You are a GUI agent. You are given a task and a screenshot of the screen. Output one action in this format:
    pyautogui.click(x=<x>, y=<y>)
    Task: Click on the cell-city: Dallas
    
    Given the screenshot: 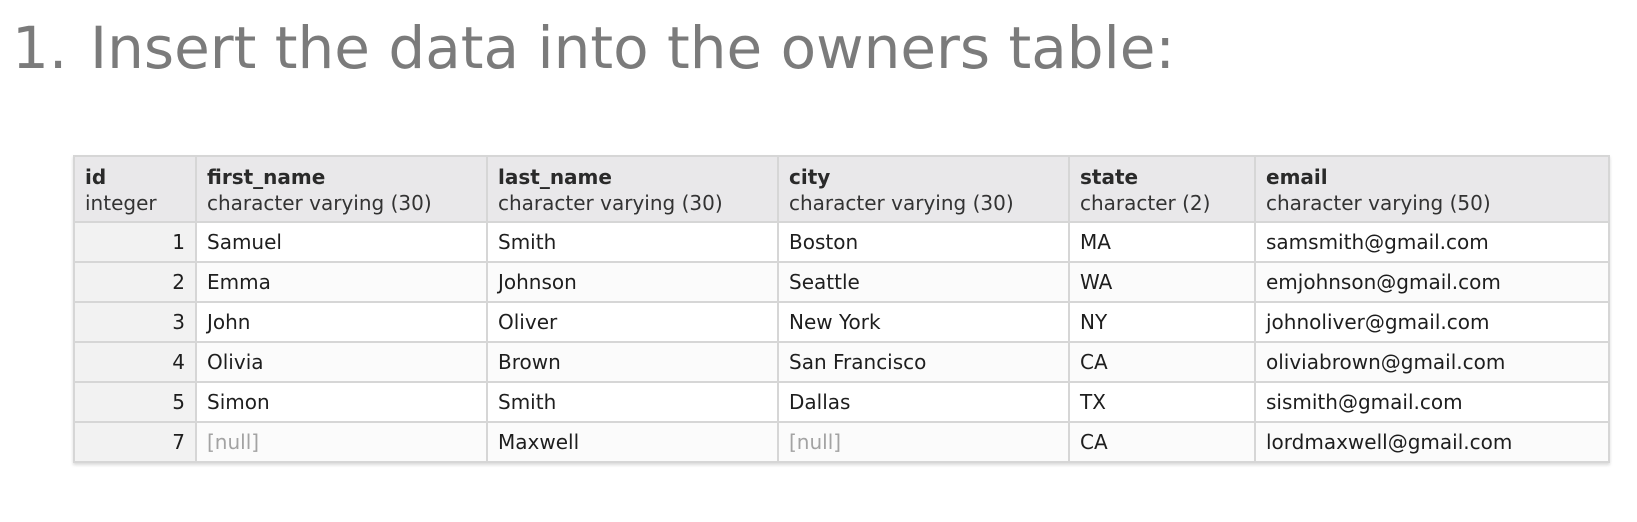 What is the action you would take?
    pyautogui.click(x=923, y=402)
    